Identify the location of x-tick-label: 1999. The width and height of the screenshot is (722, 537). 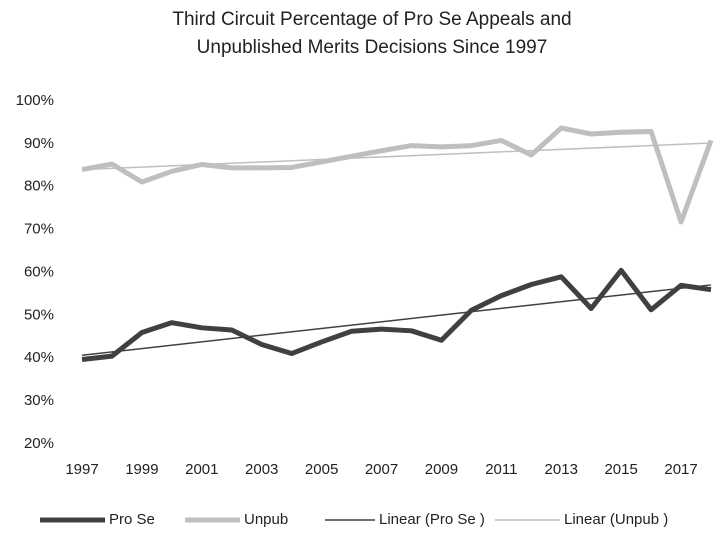
(141, 469).